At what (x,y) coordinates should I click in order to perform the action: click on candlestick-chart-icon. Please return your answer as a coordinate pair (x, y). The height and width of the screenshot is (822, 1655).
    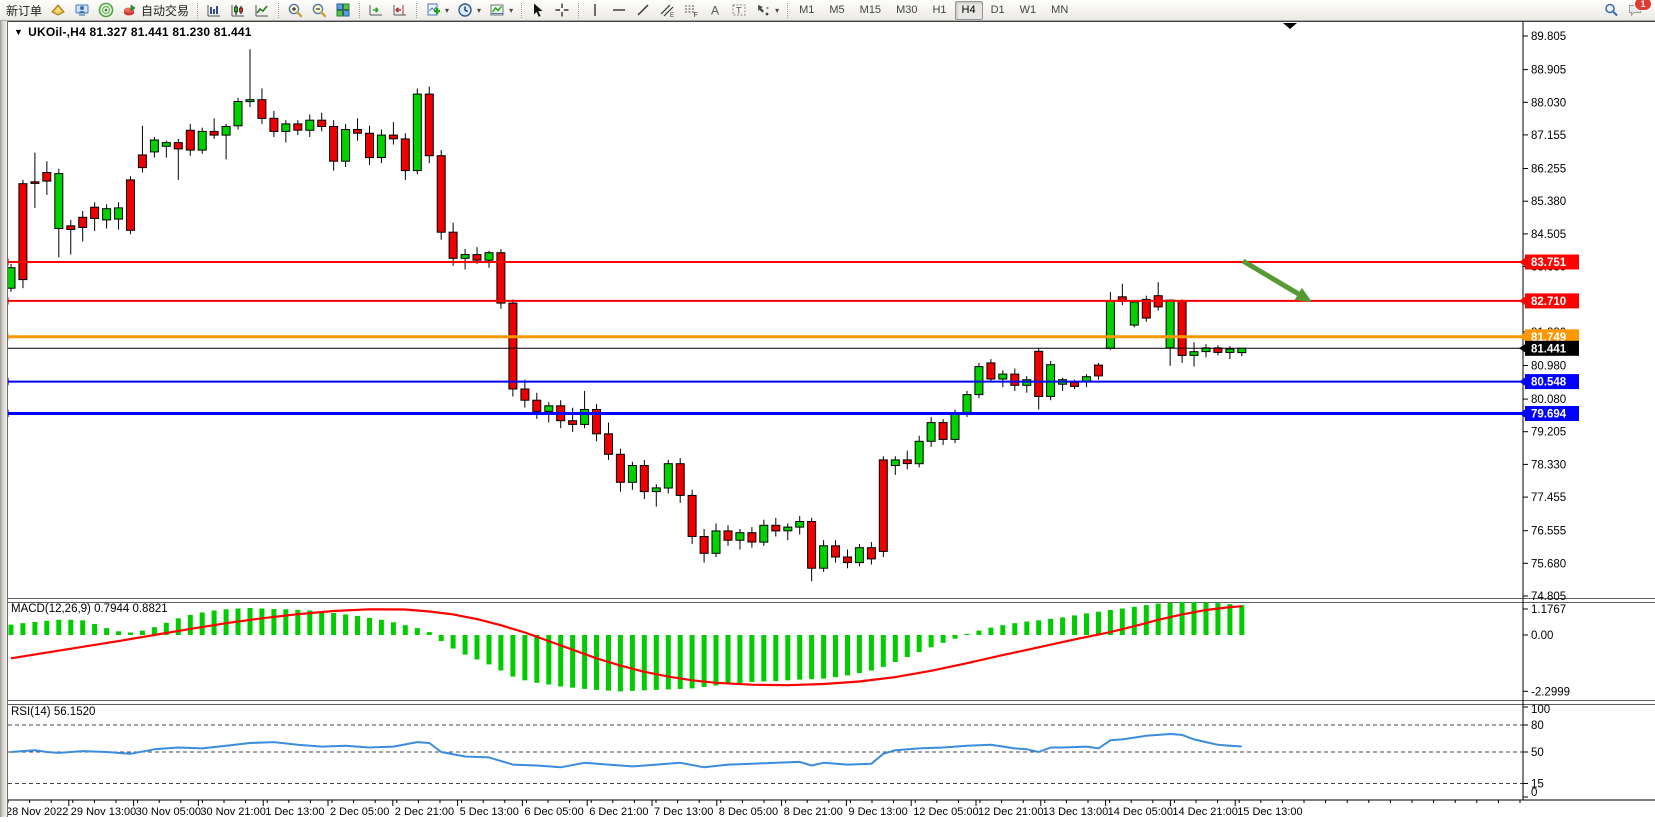
    Looking at the image, I should click on (238, 11).